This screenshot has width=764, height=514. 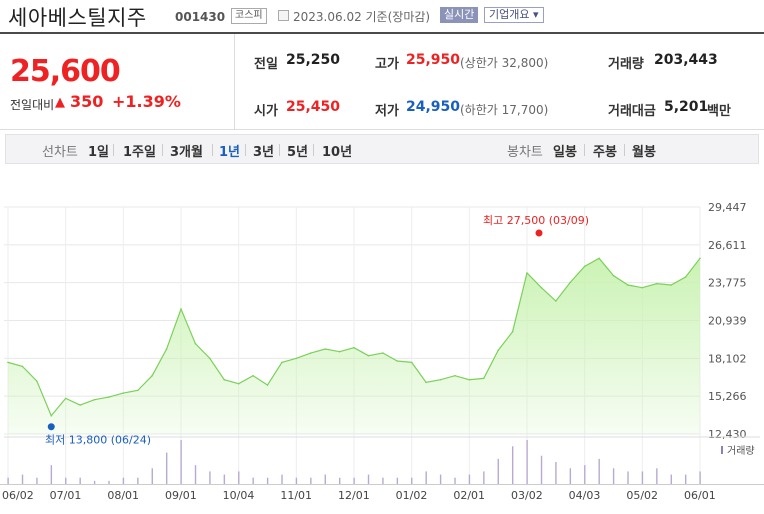 What do you see at coordinates (727, 321) in the screenshot?
I see `y-tick-label: 20,939` at bounding box center [727, 321].